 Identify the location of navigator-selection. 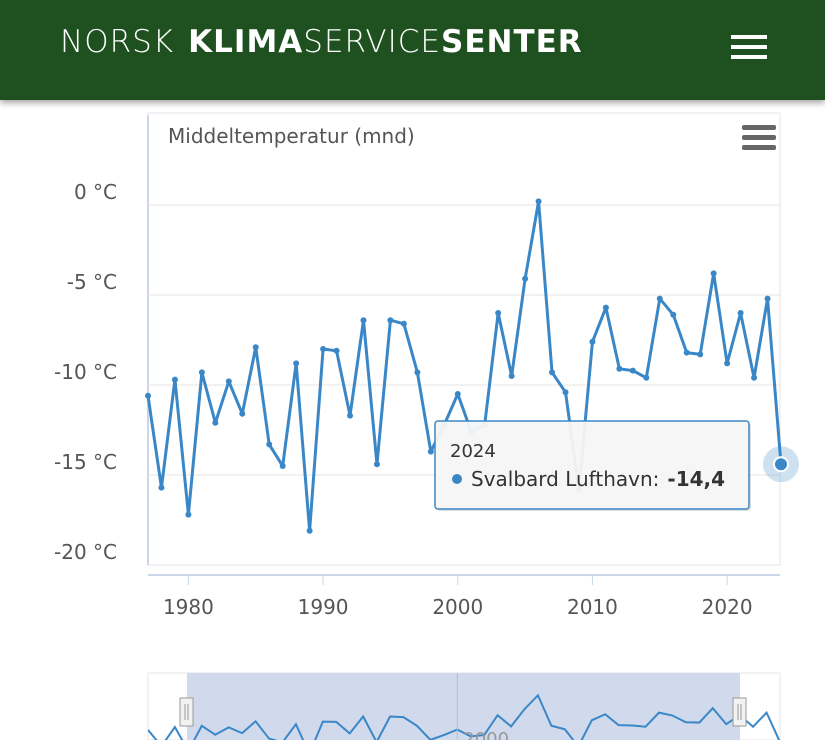
(463, 706).